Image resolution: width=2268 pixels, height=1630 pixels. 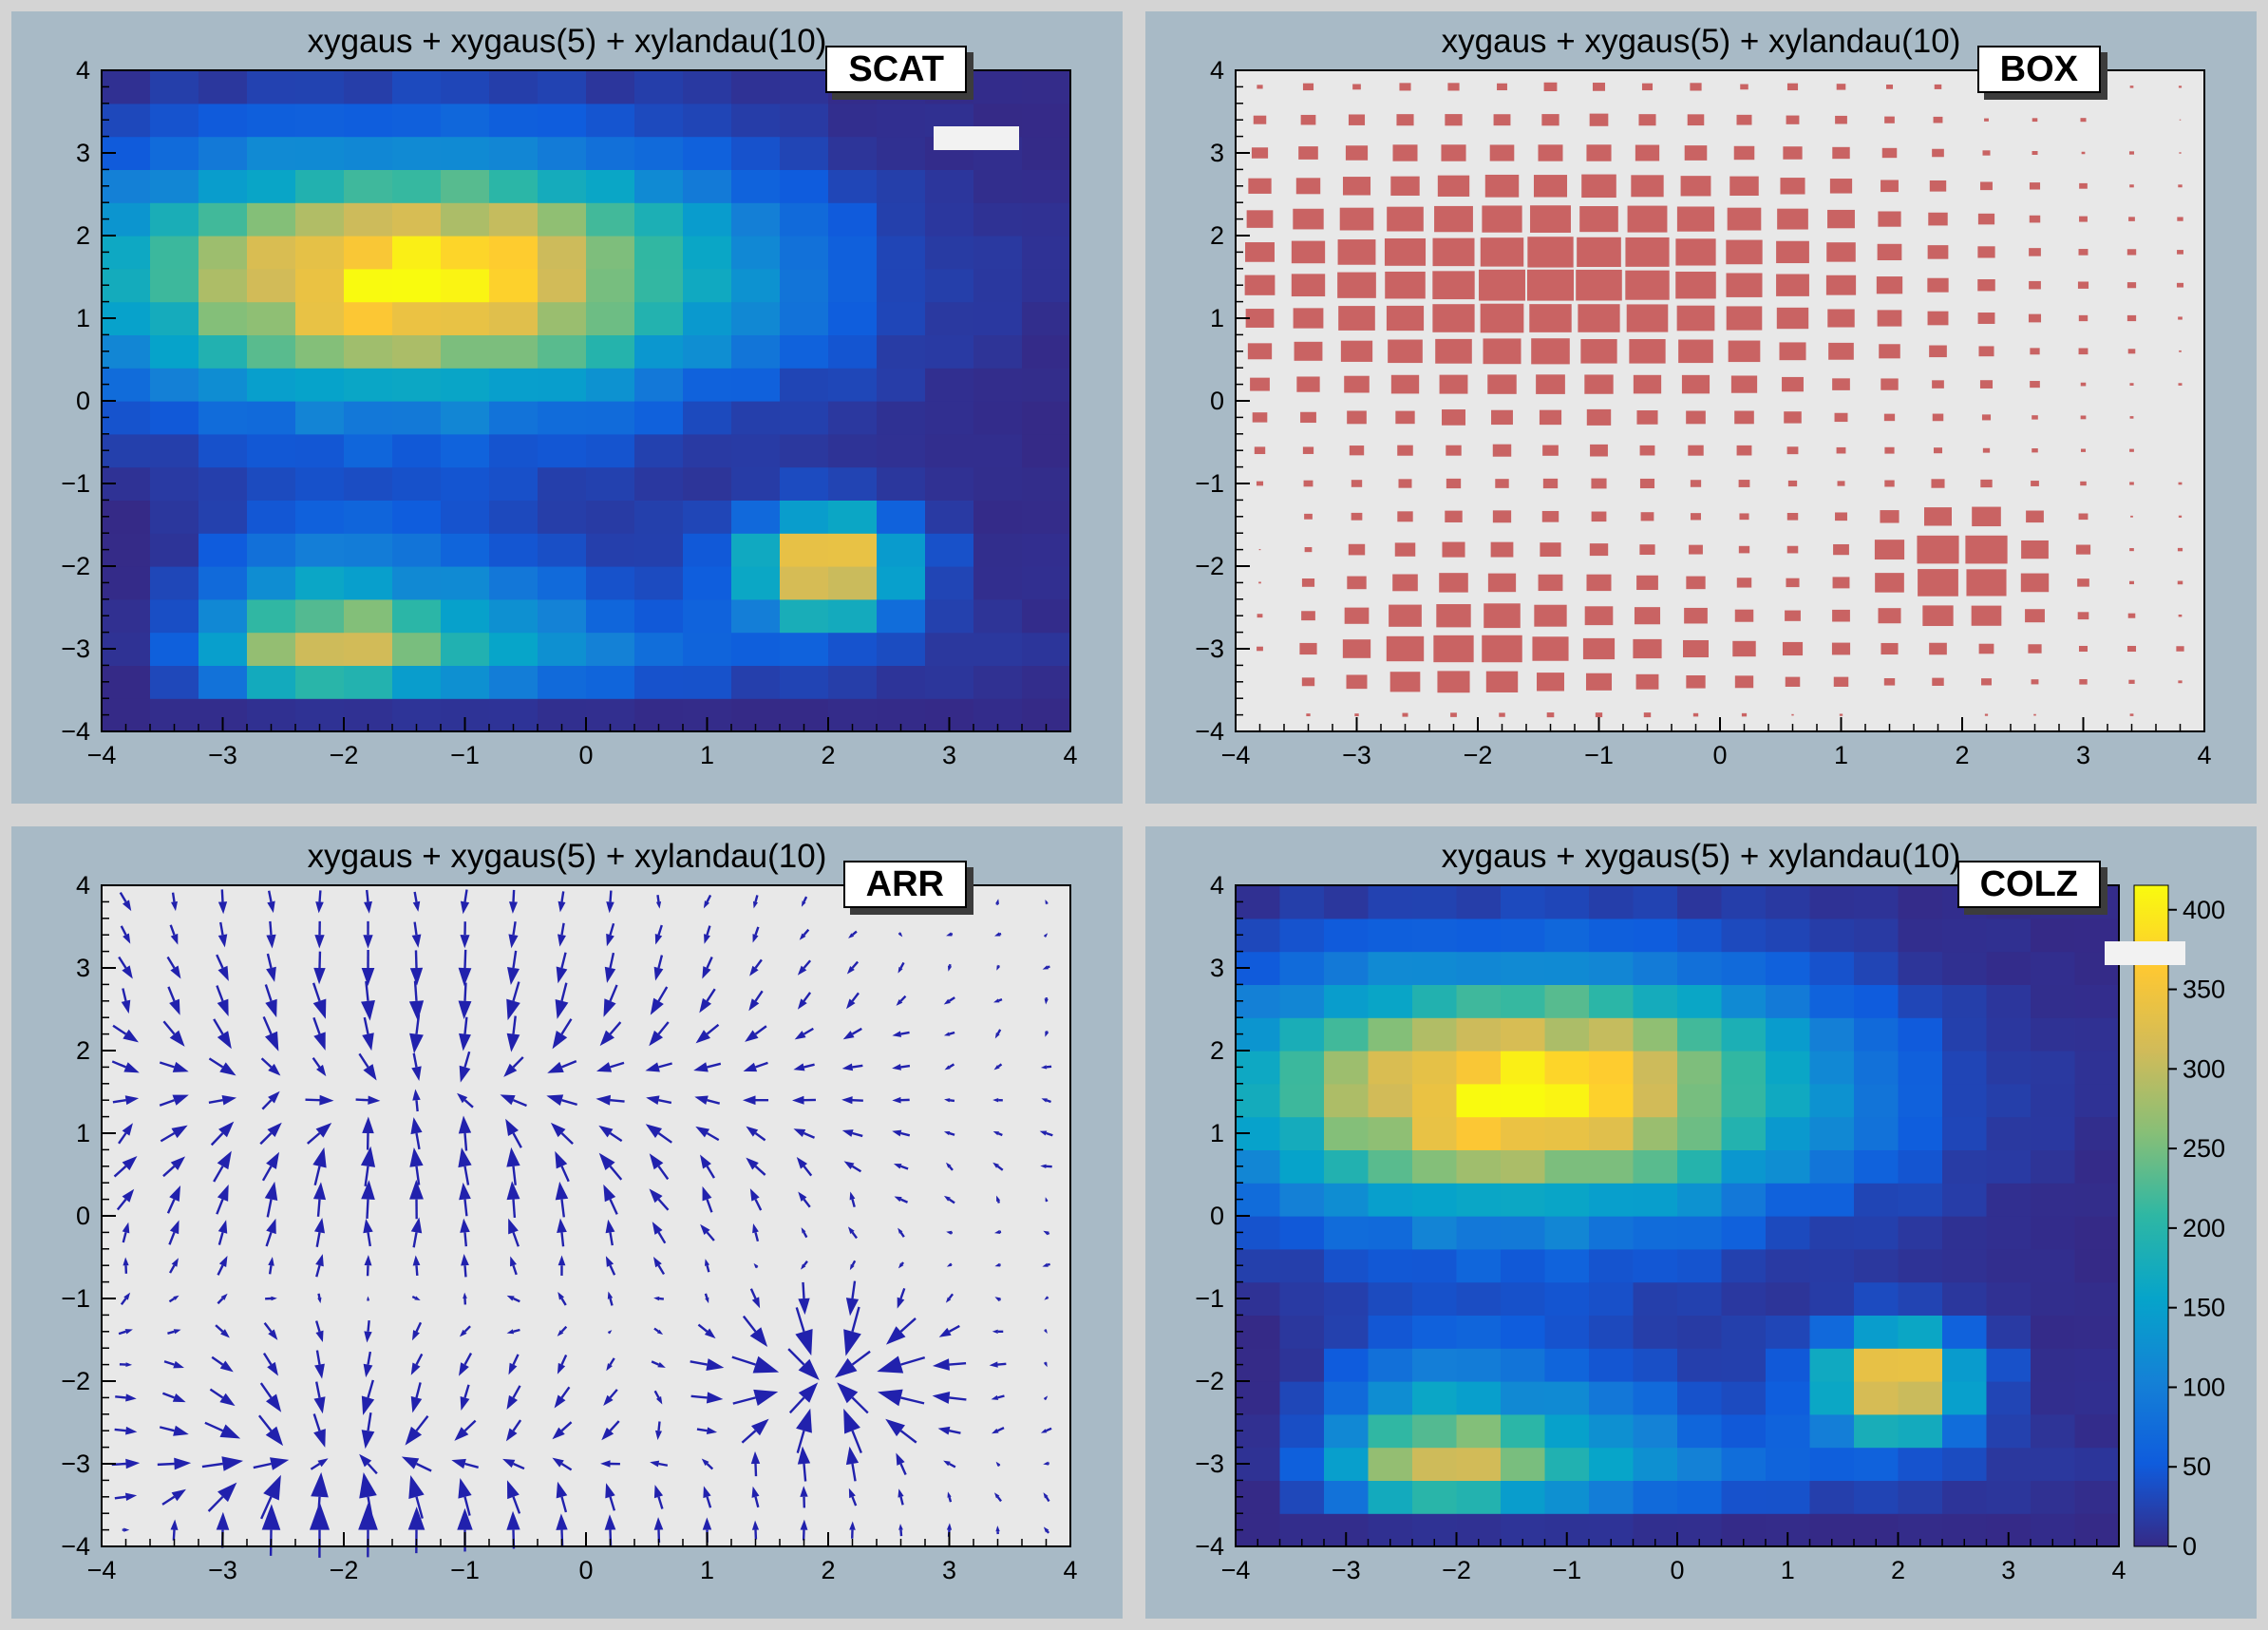 I want to click on y-tick-label: −2, so click(x=75, y=1381).